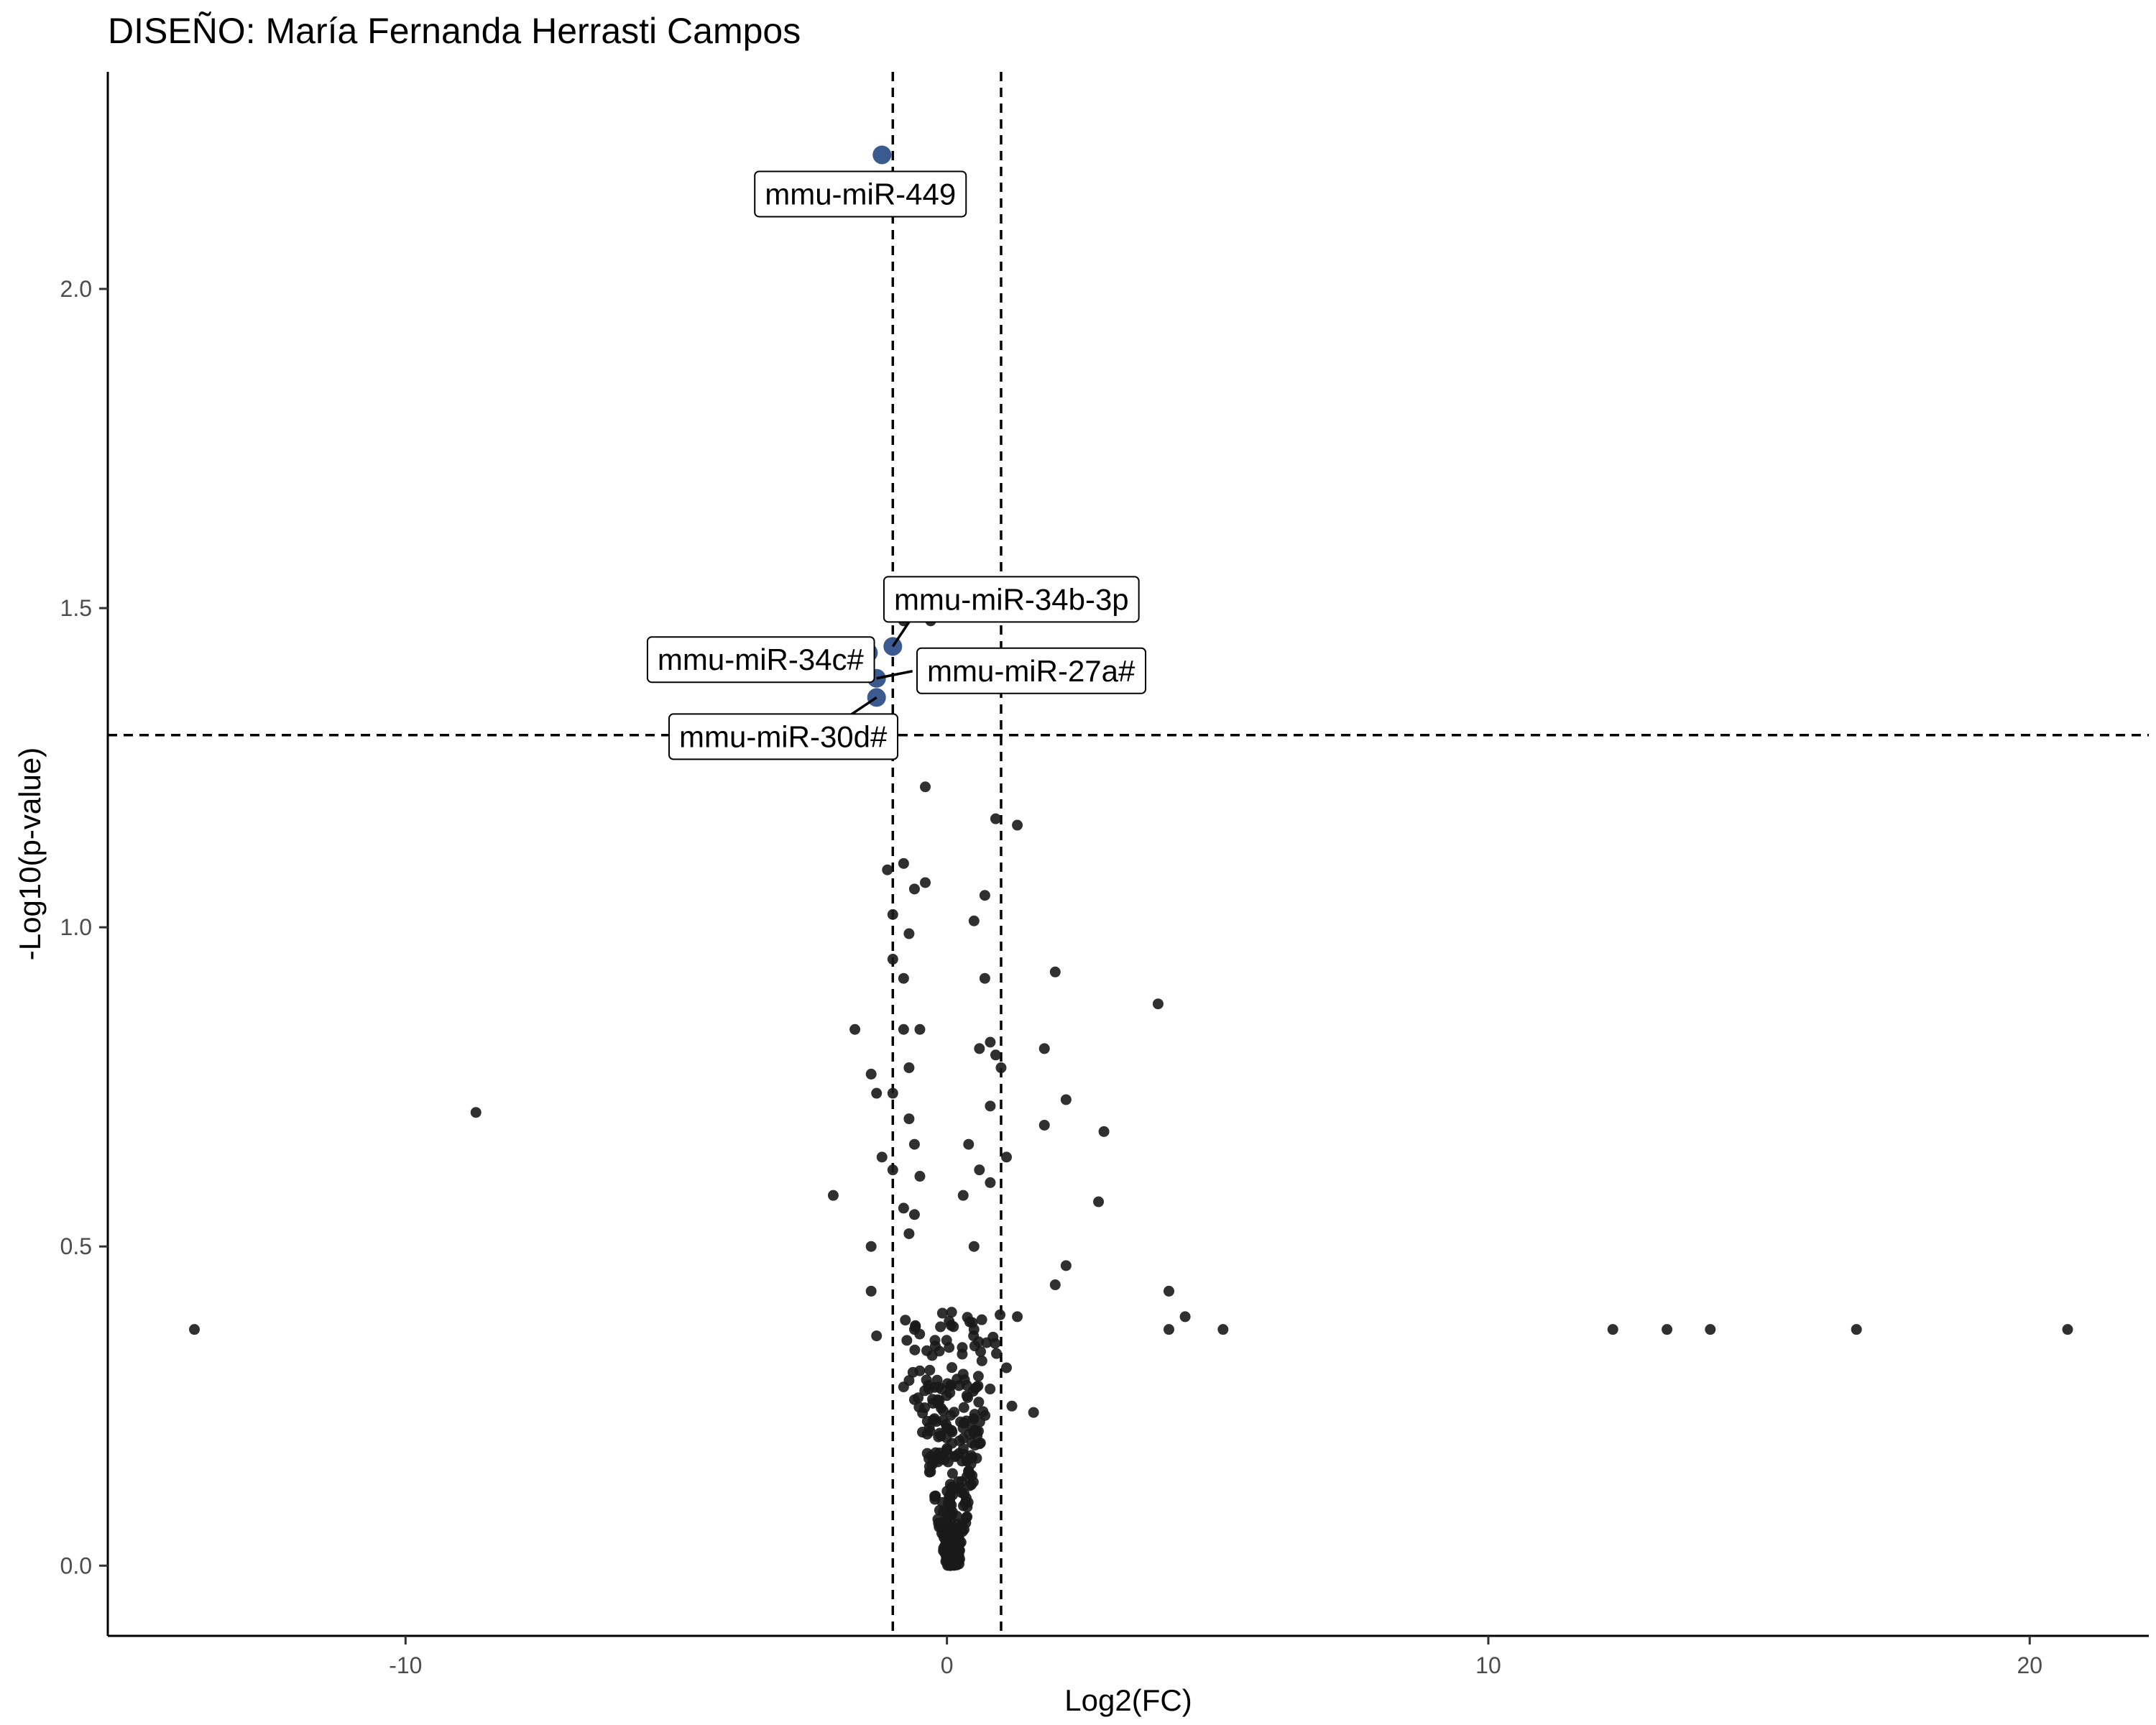  Describe the element at coordinates (947, 1665) in the screenshot. I see `x-tick-label: 0` at that location.